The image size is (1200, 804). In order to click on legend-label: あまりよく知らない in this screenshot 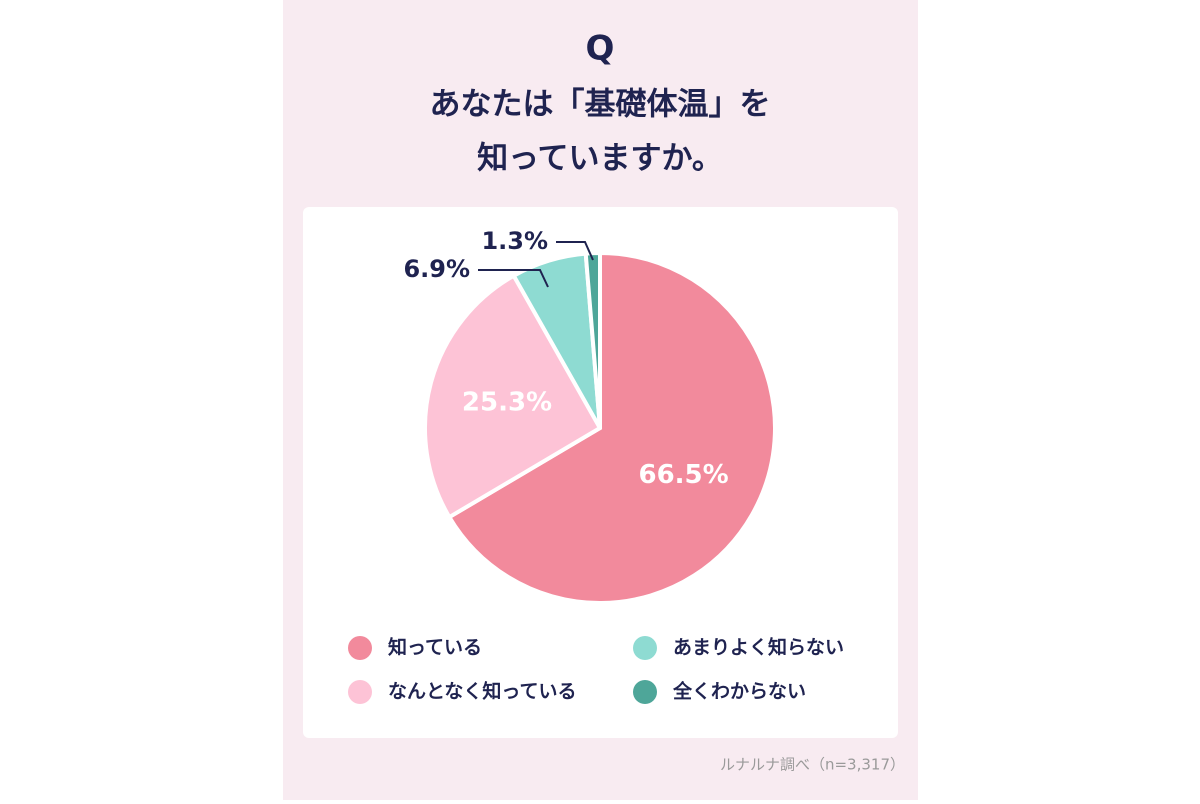, I will do `click(758, 647)`.